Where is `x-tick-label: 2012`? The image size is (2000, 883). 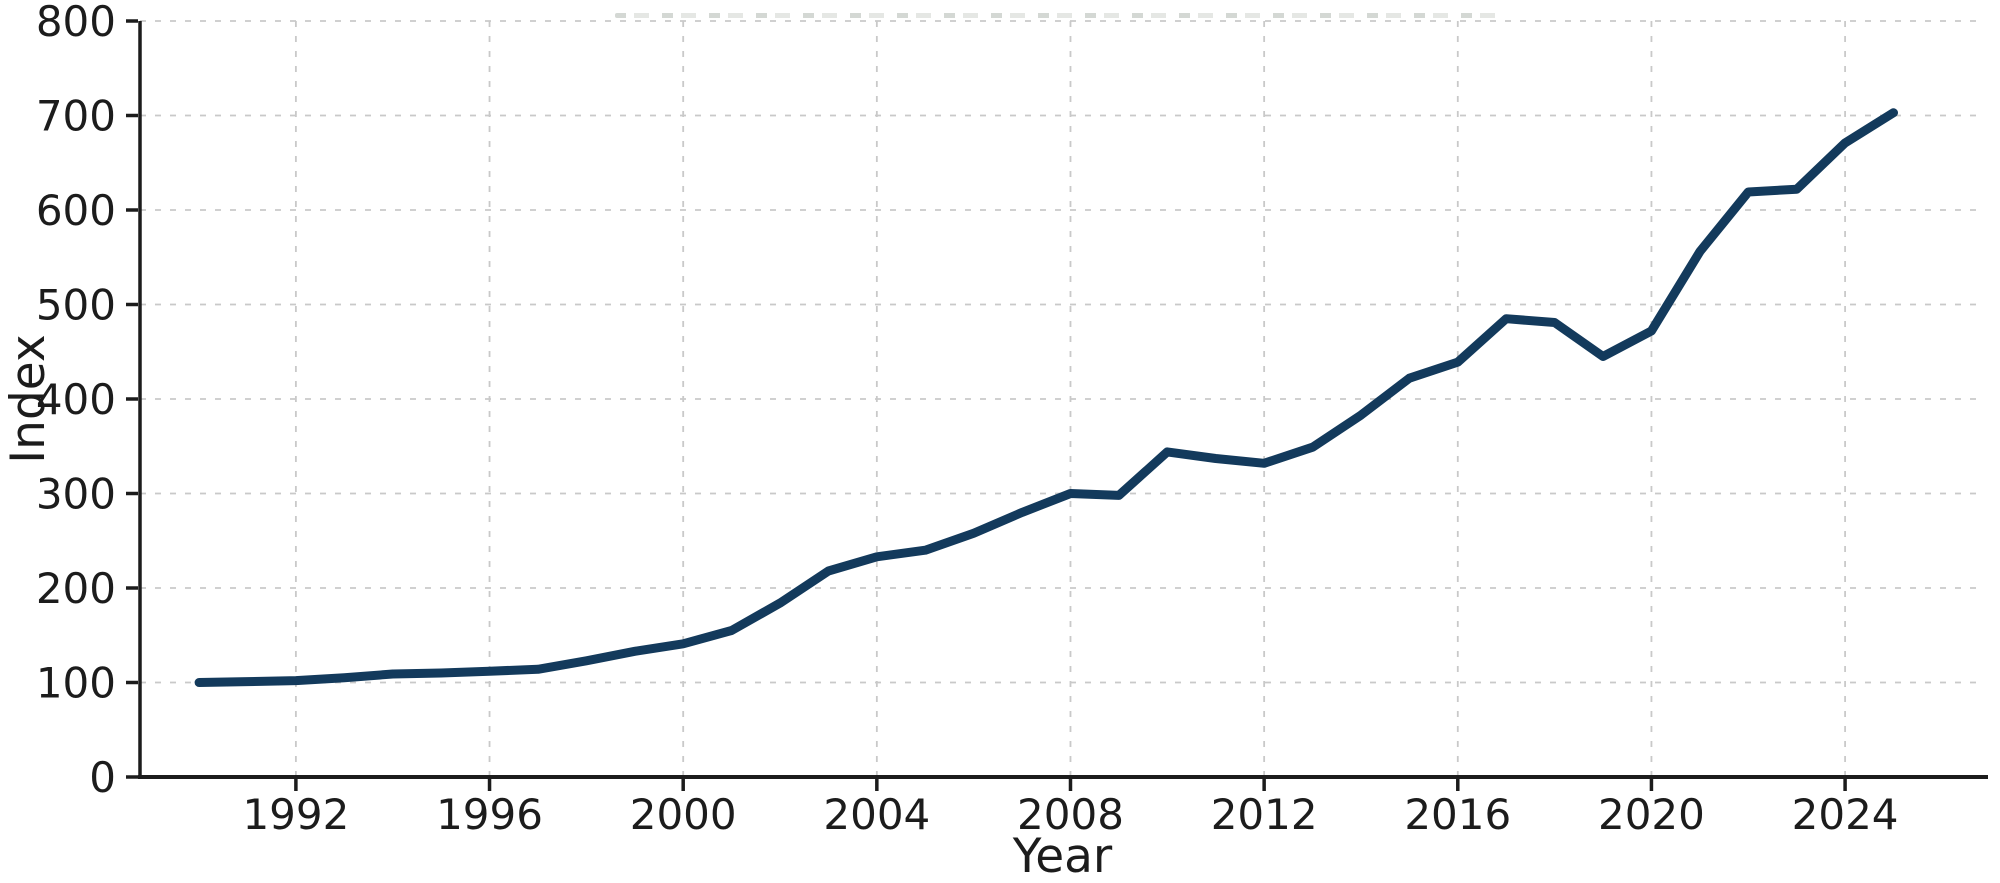 x-tick-label: 2012 is located at coordinates (1264, 814).